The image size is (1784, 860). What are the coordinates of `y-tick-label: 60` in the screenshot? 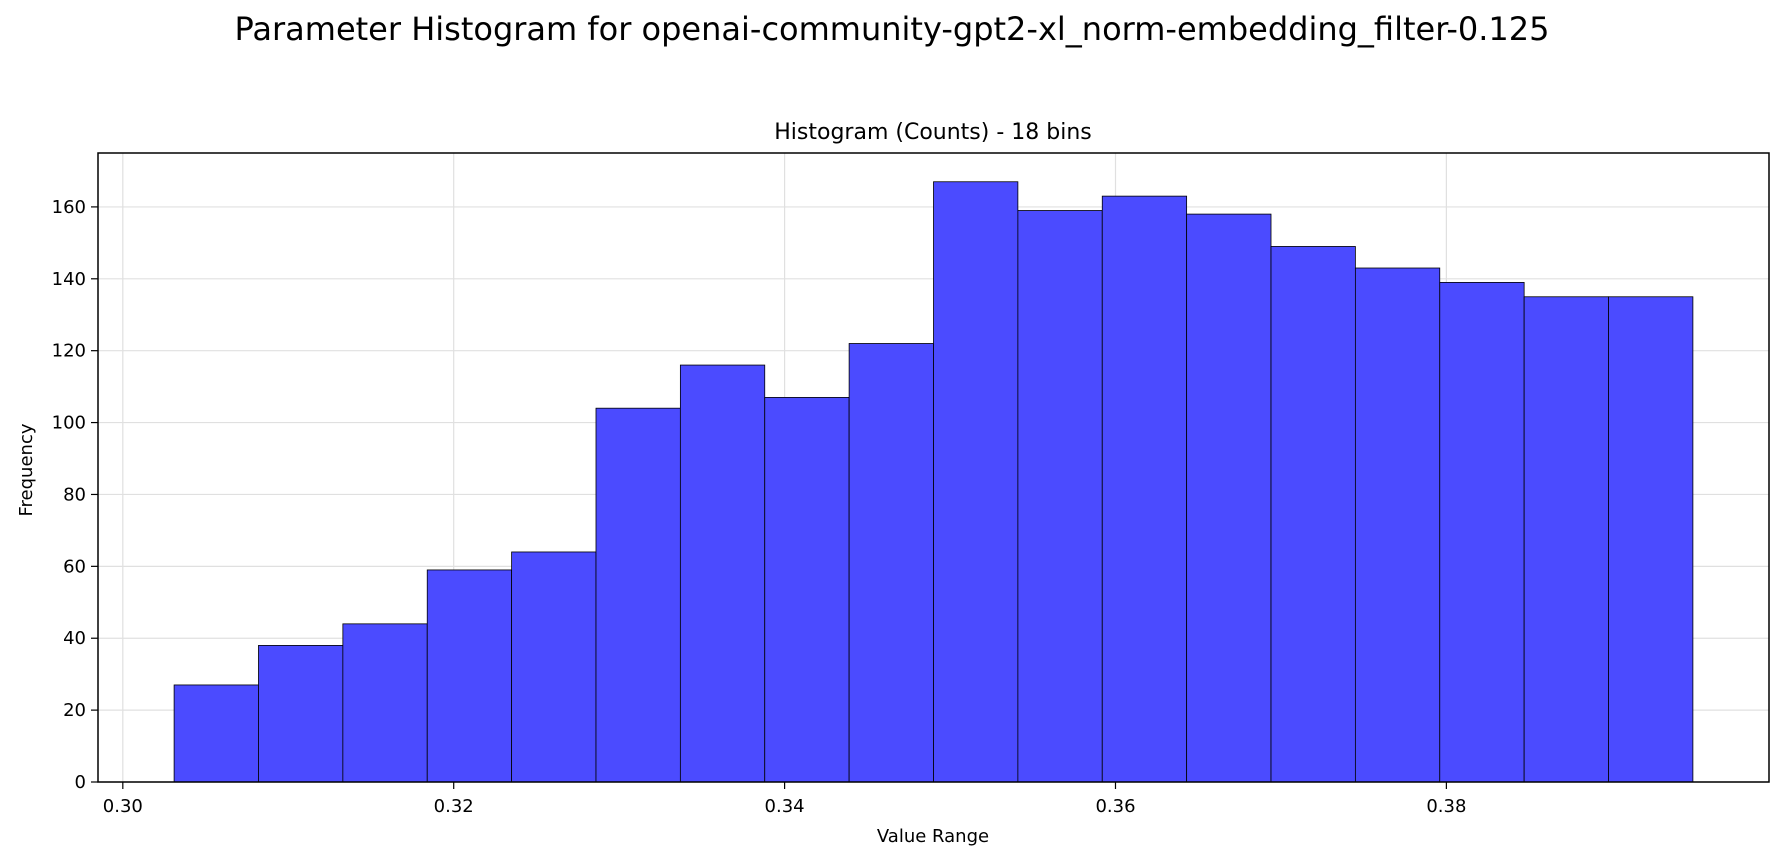 It's located at (74, 566).